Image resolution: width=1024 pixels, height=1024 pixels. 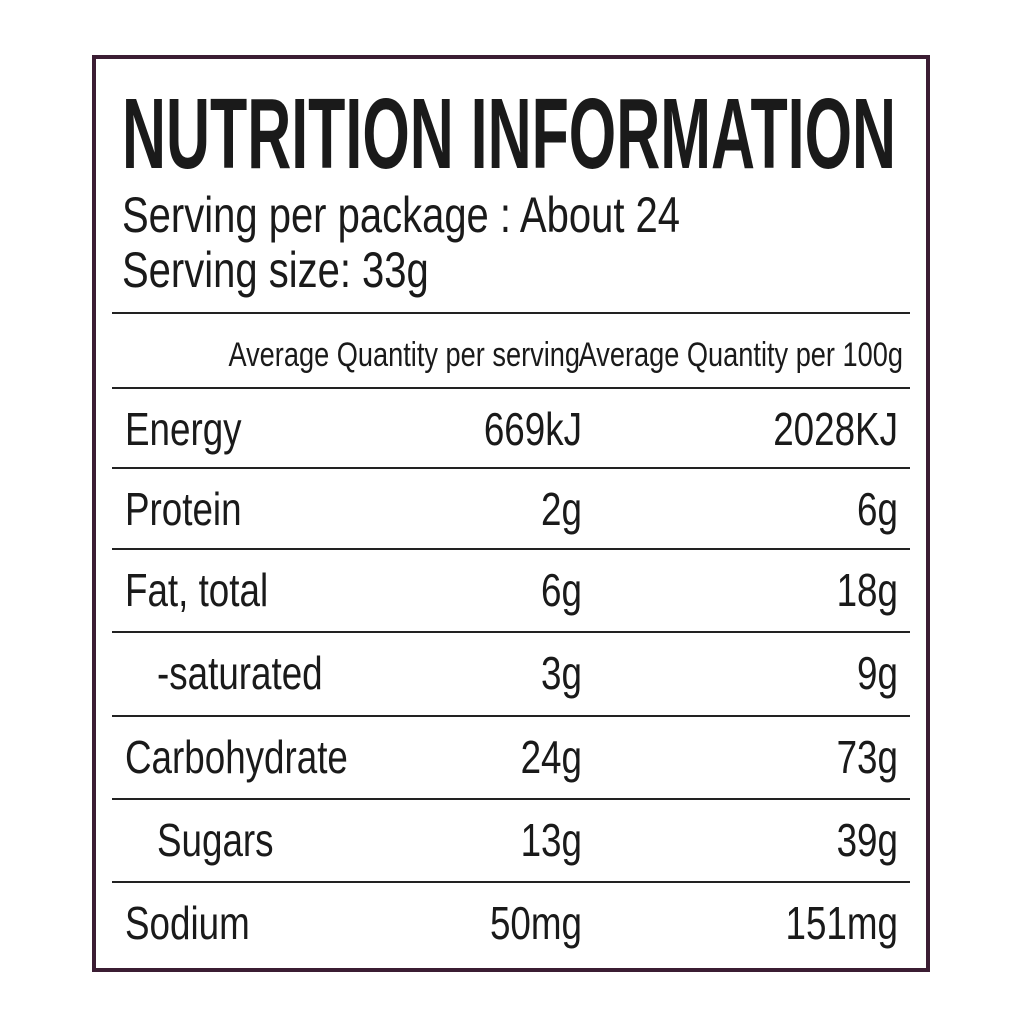 I want to click on nutrient-value: 24g, so click(x=551, y=757).